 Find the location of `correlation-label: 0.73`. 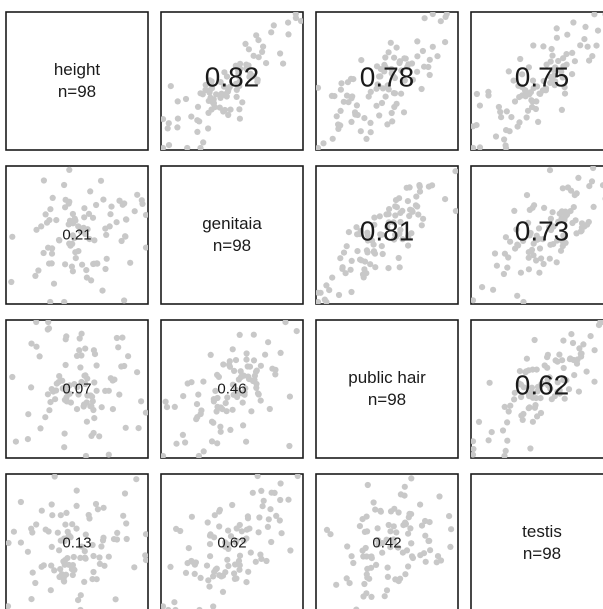

correlation-label: 0.73 is located at coordinates (542, 231).